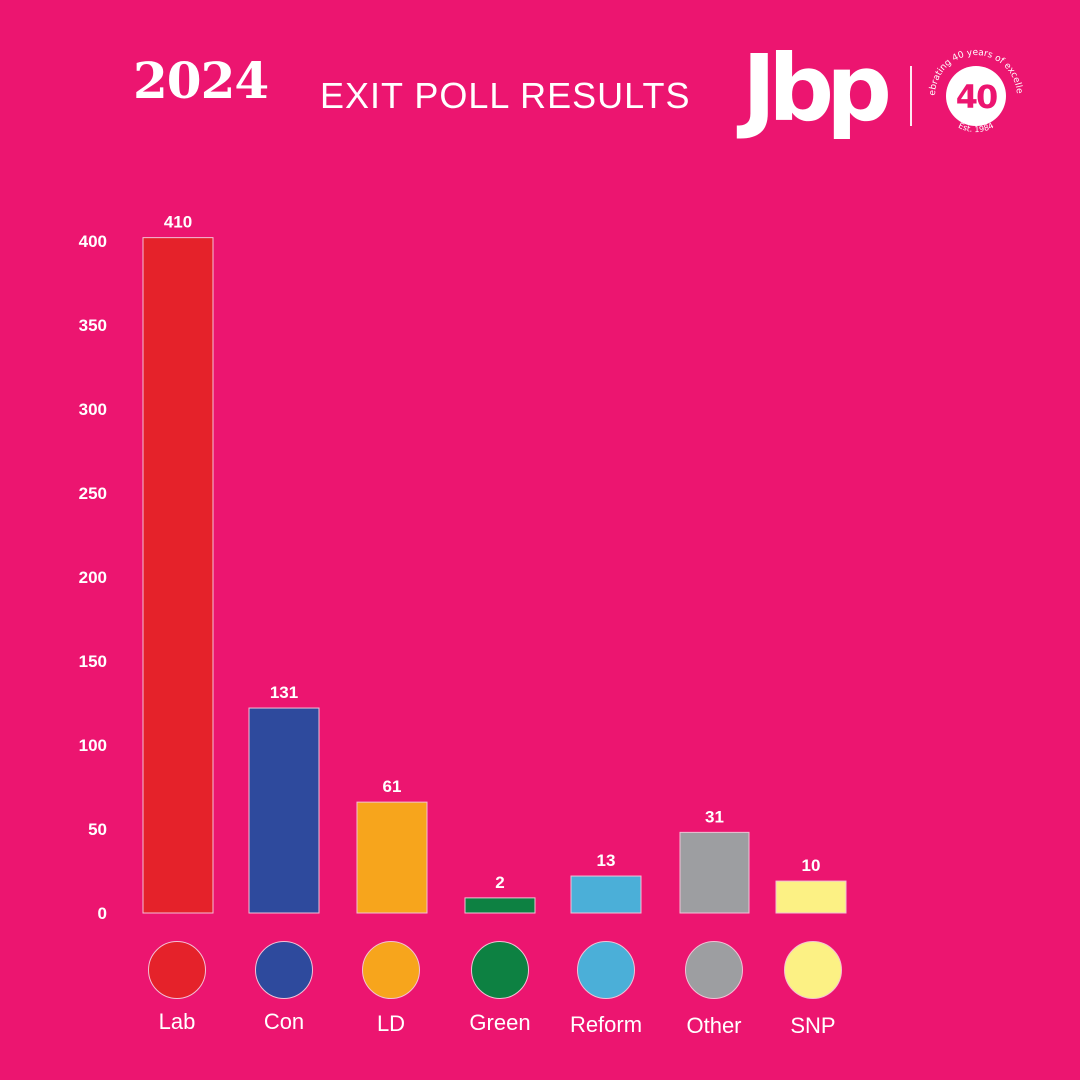  Describe the element at coordinates (813, 970) in the screenshot. I see `legend-swatch-snp` at that location.